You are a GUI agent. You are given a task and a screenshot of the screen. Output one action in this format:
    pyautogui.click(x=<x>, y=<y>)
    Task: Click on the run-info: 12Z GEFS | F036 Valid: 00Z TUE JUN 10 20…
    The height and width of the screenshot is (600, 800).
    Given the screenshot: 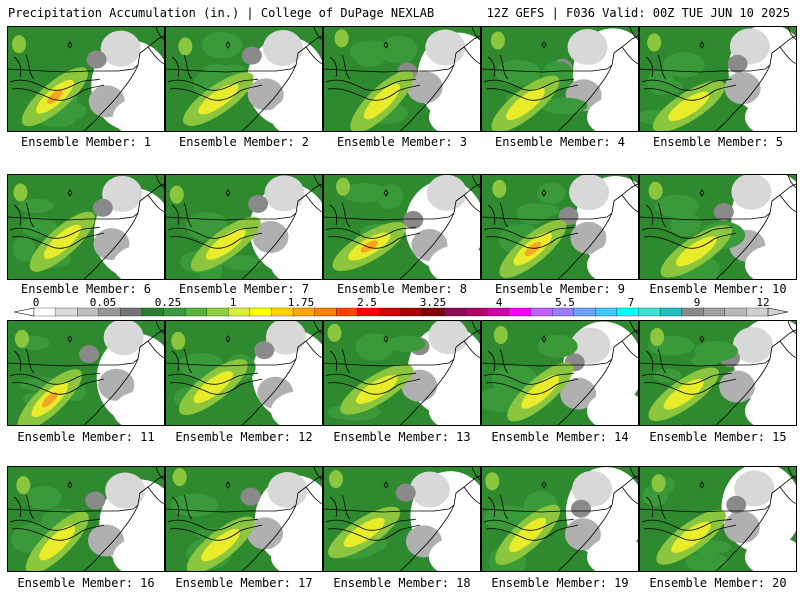 What is the action you would take?
    pyautogui.click(x=638, y=13)
    